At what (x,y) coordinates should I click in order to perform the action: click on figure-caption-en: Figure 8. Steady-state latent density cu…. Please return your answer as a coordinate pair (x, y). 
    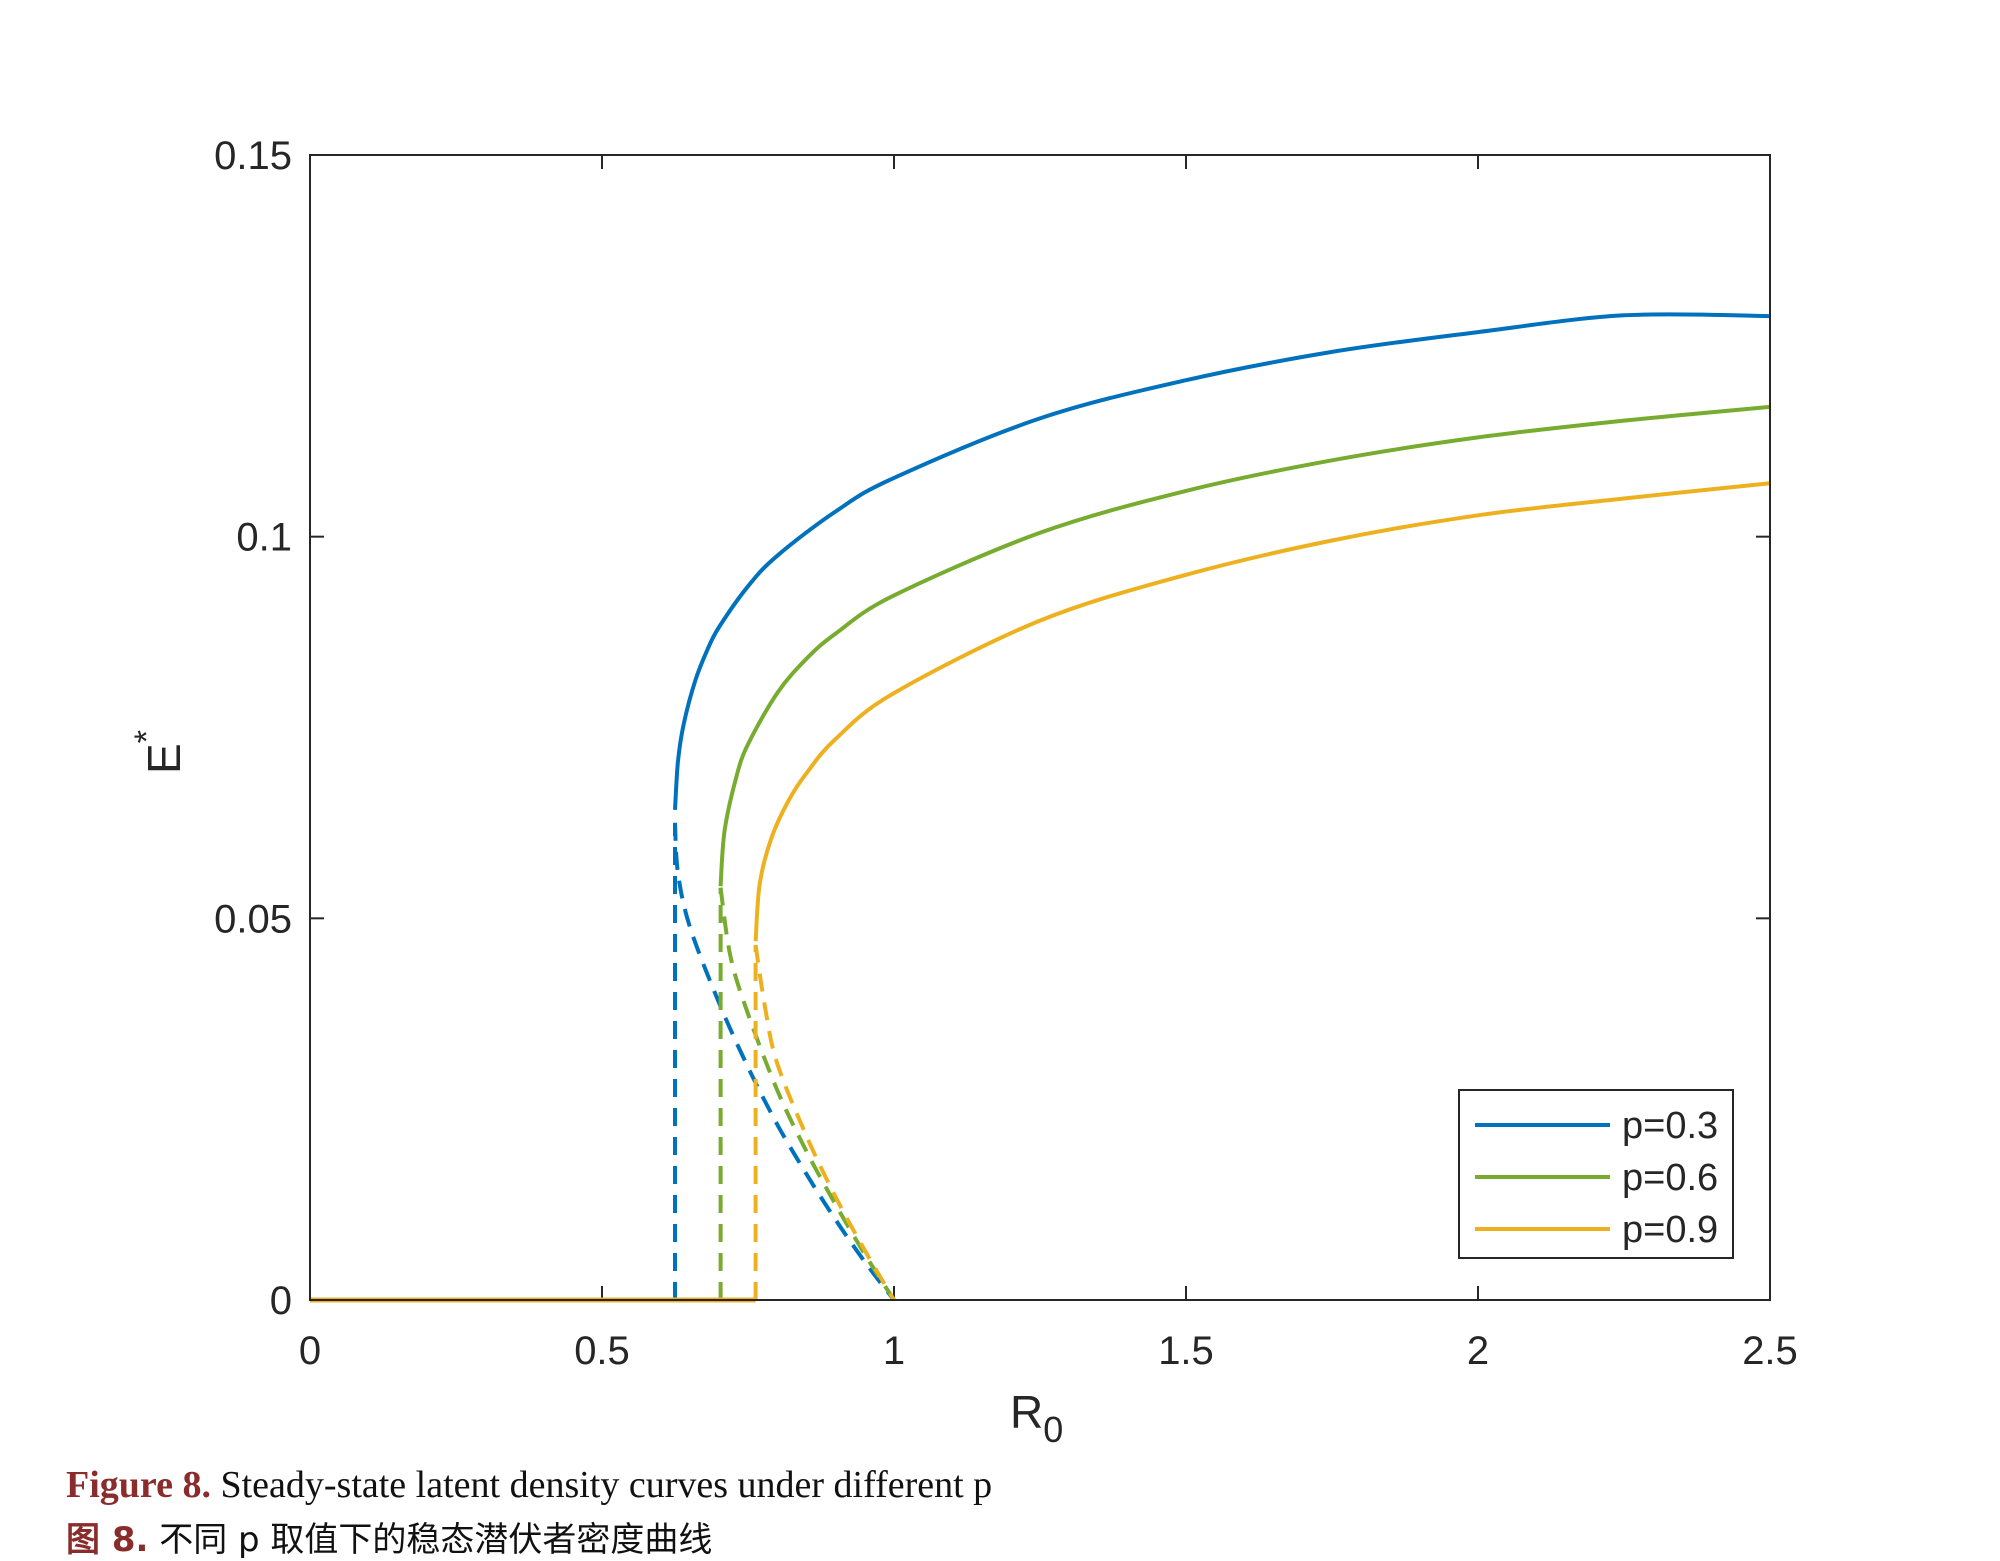
    Looking at the image, I should click on (529, 1485).